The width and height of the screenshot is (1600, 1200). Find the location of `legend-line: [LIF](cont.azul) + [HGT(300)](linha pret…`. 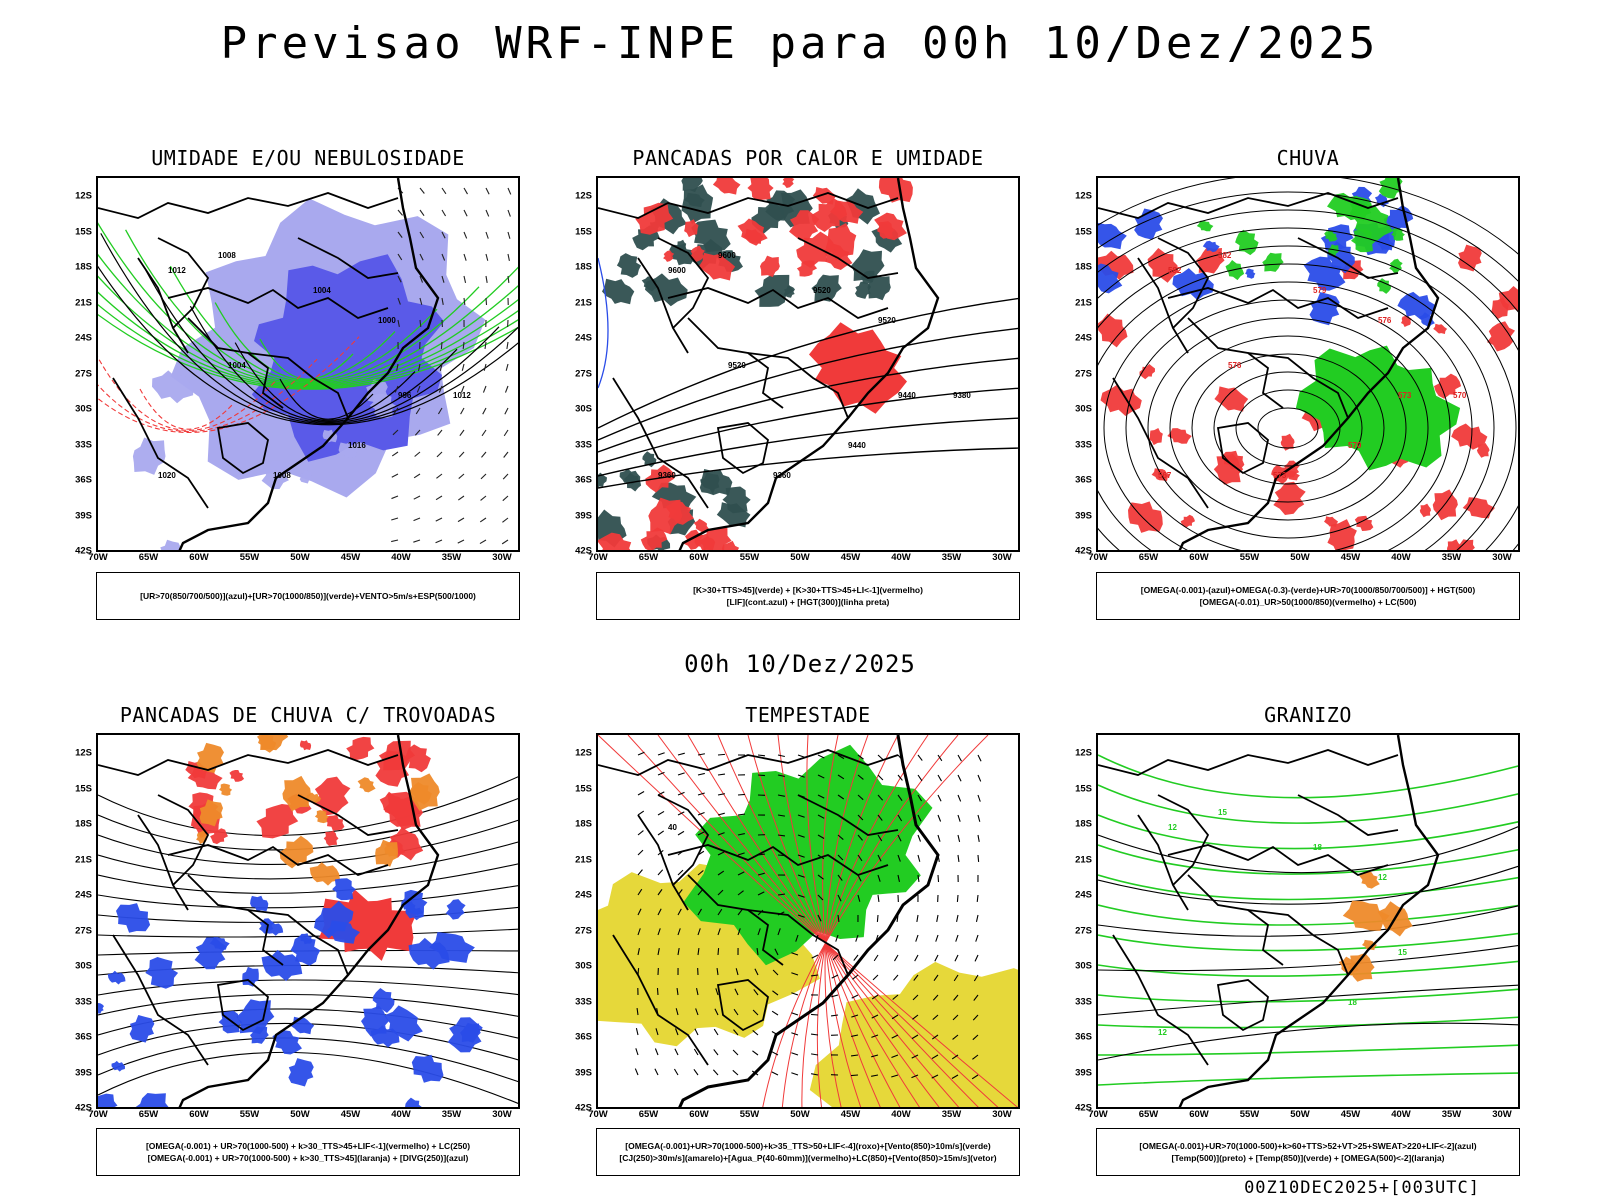

legend-line: [LIF](cont.azul) + [HGT(300)](linha pret… is located at coordinates (808, 602).